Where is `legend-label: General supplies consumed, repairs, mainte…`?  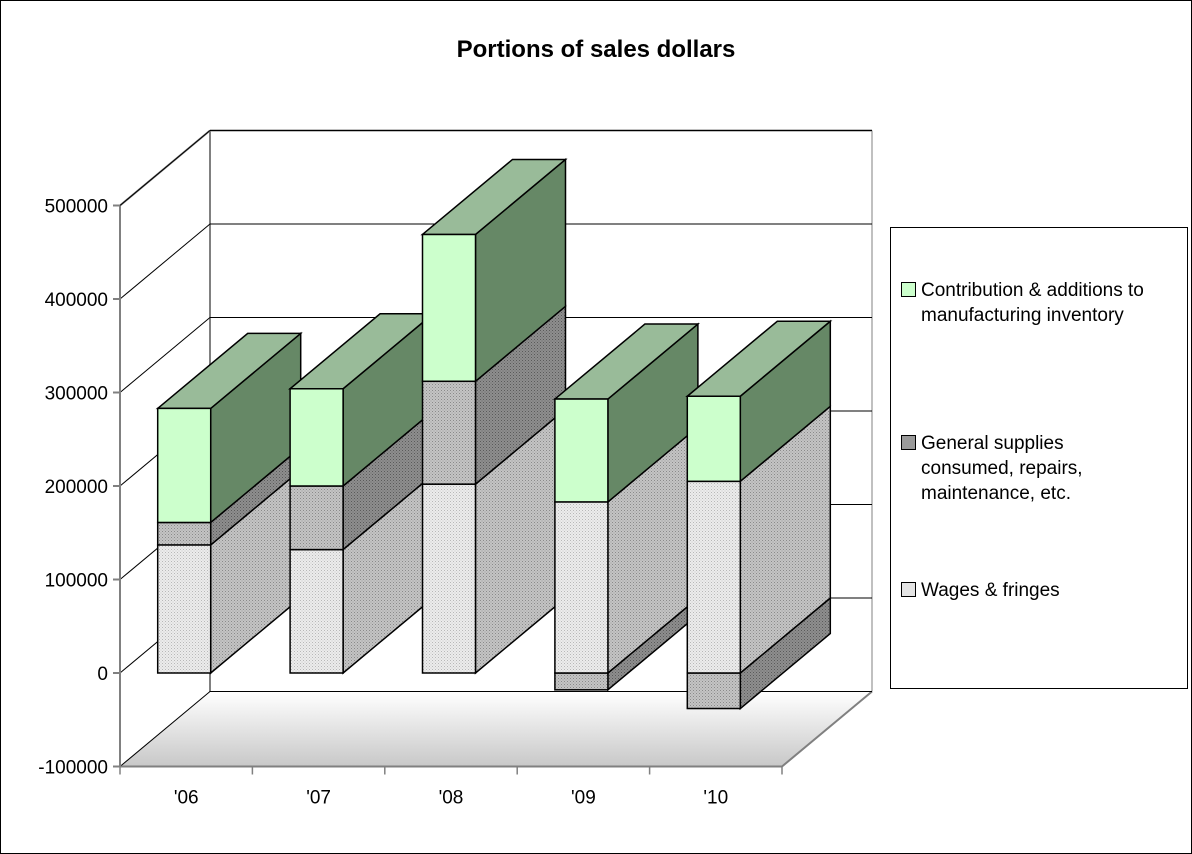
legend-label: General supplies consumed, repairs, mainte… is located at coordinates (1002, 468).